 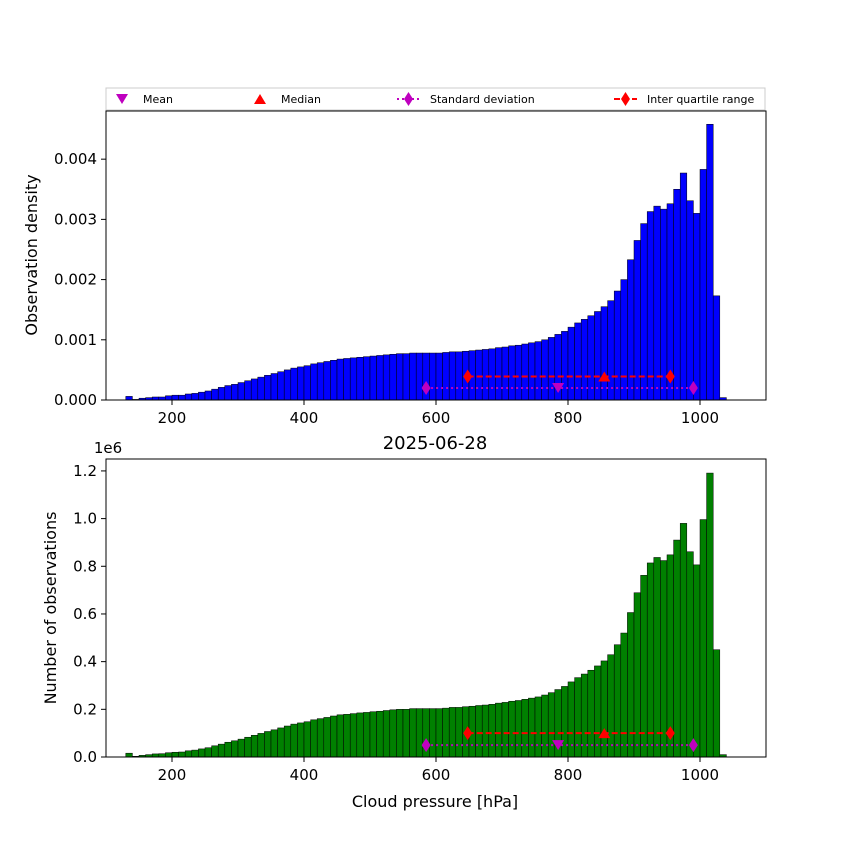 What do you see at coordinates (158, 99) in the screenshot?
I see `legend-mean-label: Mean` at bounding box center [158, 99].